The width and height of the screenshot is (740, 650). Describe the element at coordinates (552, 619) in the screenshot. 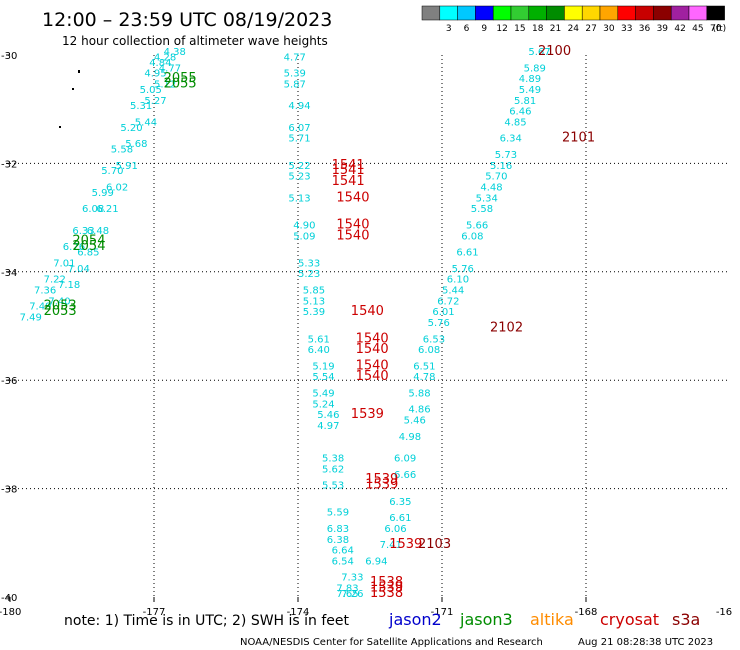

I see `legend-altika: altika` at that location.